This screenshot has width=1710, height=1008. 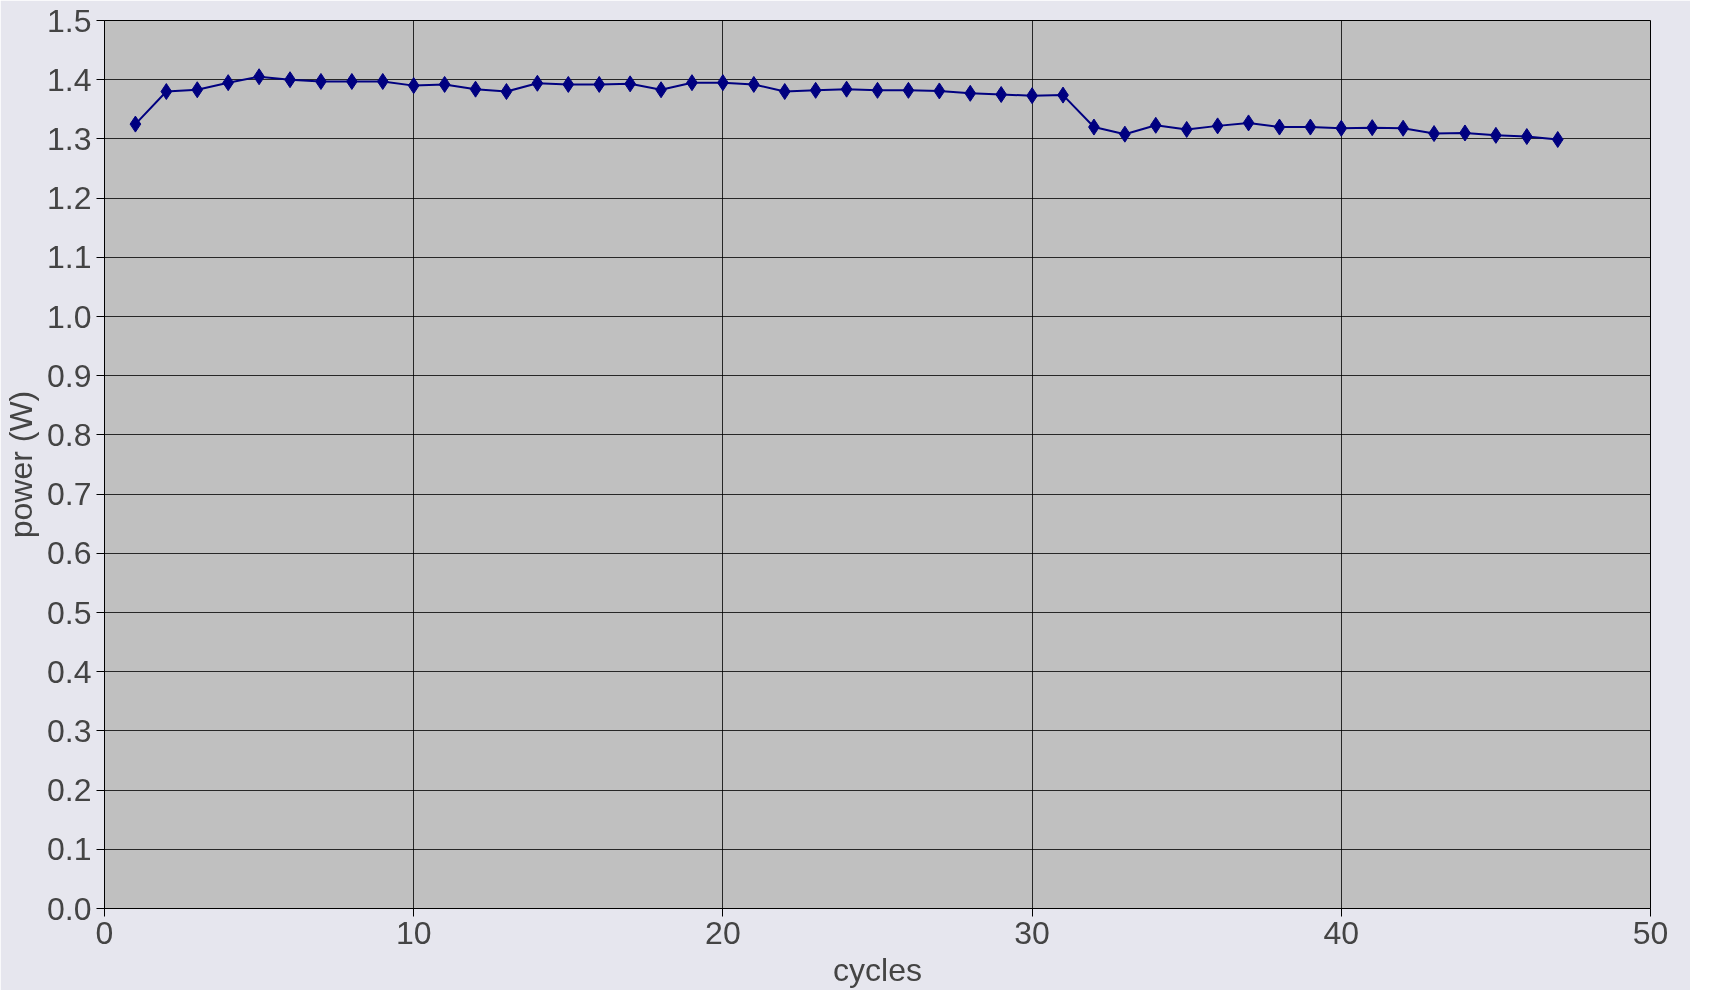 I want to click on x-tick-label: 0, so click(x=104, y=932).